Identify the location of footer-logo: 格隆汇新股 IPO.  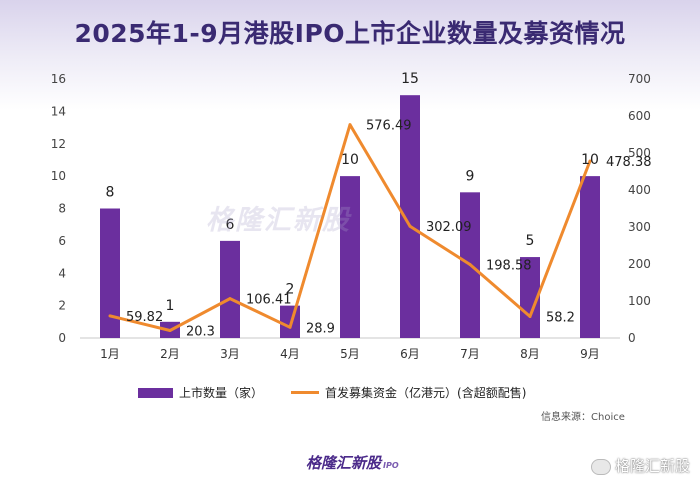
(352, 462).